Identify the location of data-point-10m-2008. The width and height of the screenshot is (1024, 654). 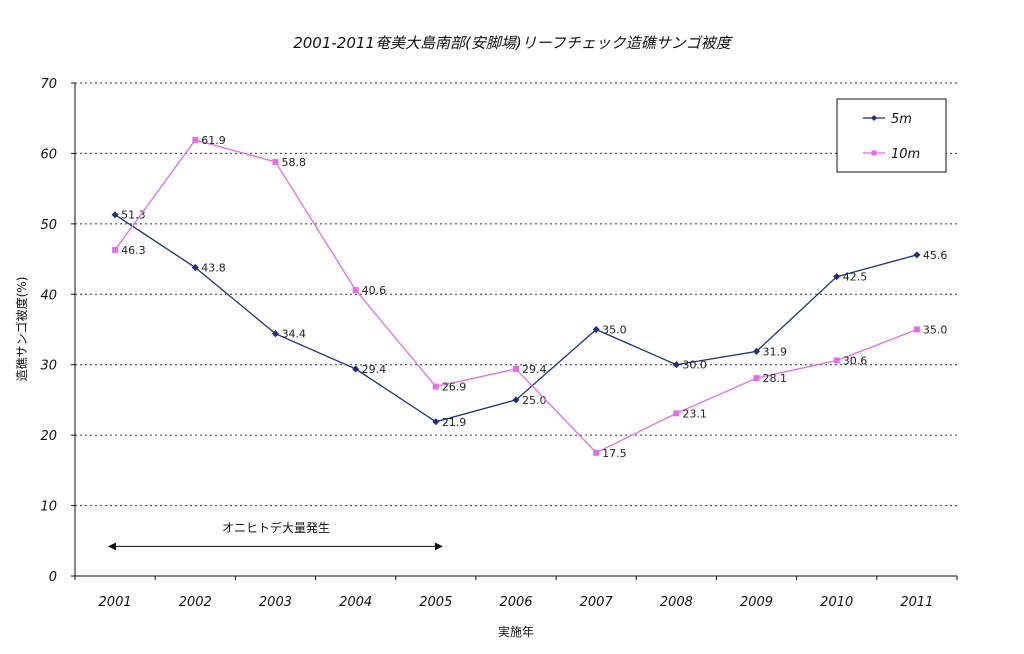
(676, 413).